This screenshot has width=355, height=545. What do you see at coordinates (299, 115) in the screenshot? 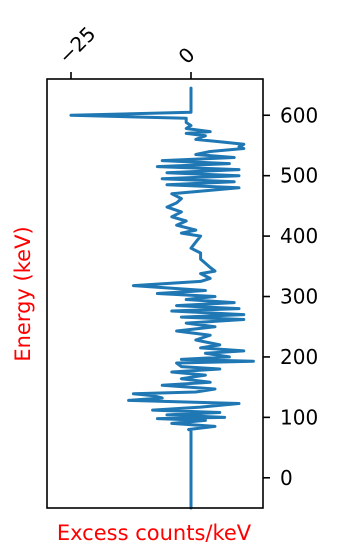
I see `y-tick-label: 600` at bounding box center [299, 115].